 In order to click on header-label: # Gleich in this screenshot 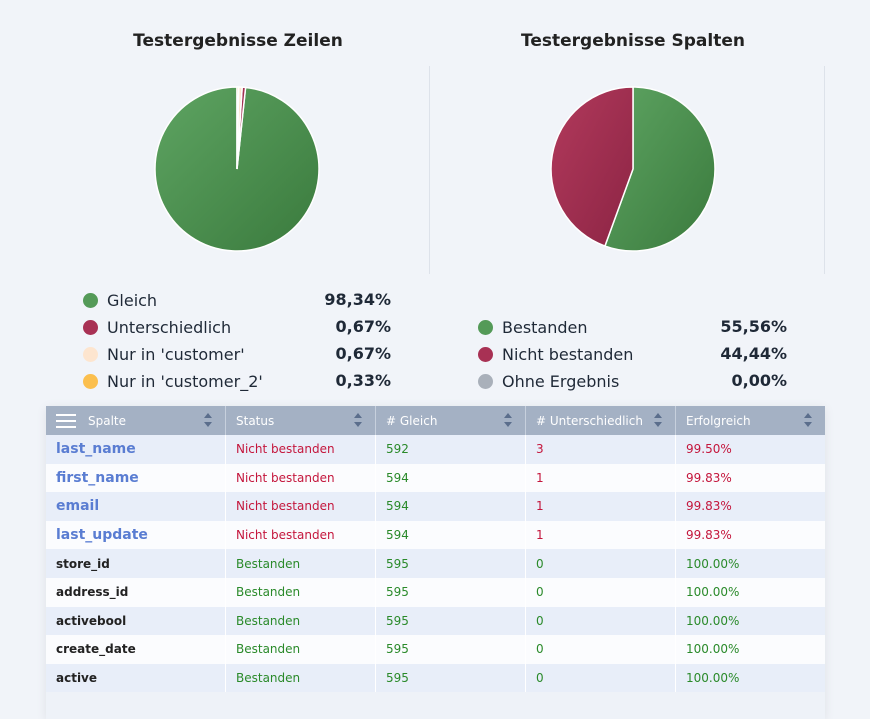, I will do `click(412, 420)`.